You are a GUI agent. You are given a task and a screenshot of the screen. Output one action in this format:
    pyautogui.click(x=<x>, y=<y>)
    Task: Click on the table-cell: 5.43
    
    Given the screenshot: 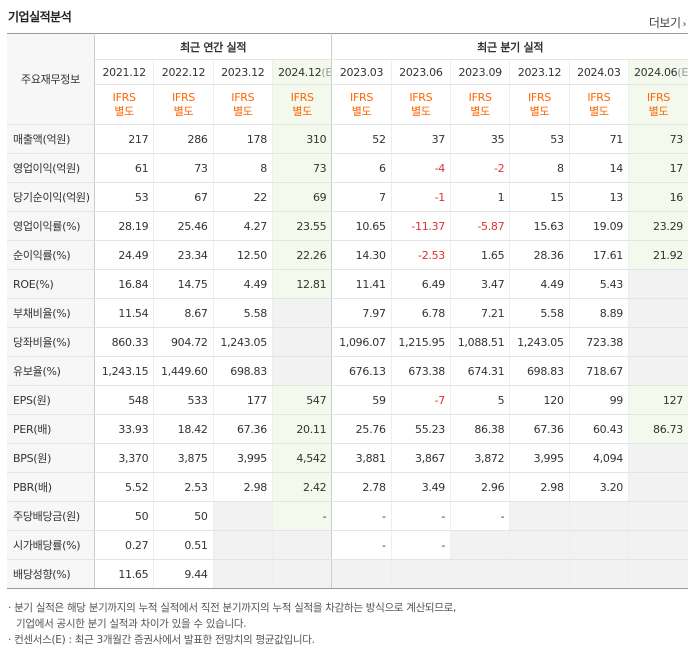 What is the action you would take?
    pyautogui.click(x=599, y=284)
    